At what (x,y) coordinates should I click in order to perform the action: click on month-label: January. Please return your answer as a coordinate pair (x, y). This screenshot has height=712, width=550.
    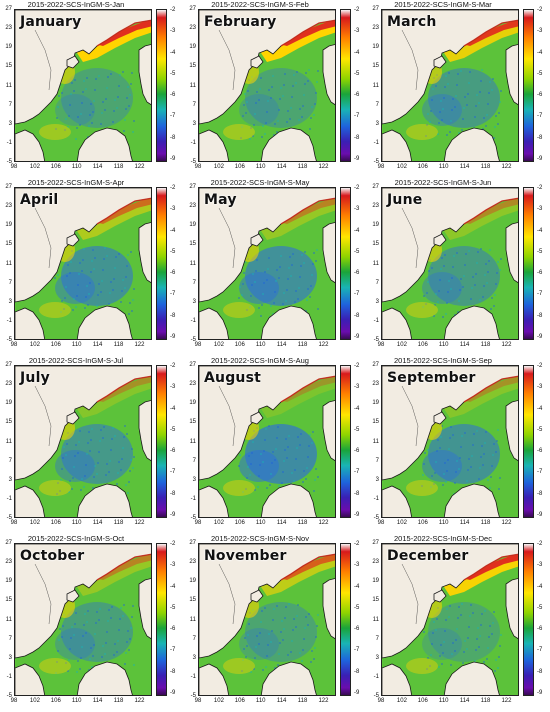
    Looking at the image, I should click on (51, 22).